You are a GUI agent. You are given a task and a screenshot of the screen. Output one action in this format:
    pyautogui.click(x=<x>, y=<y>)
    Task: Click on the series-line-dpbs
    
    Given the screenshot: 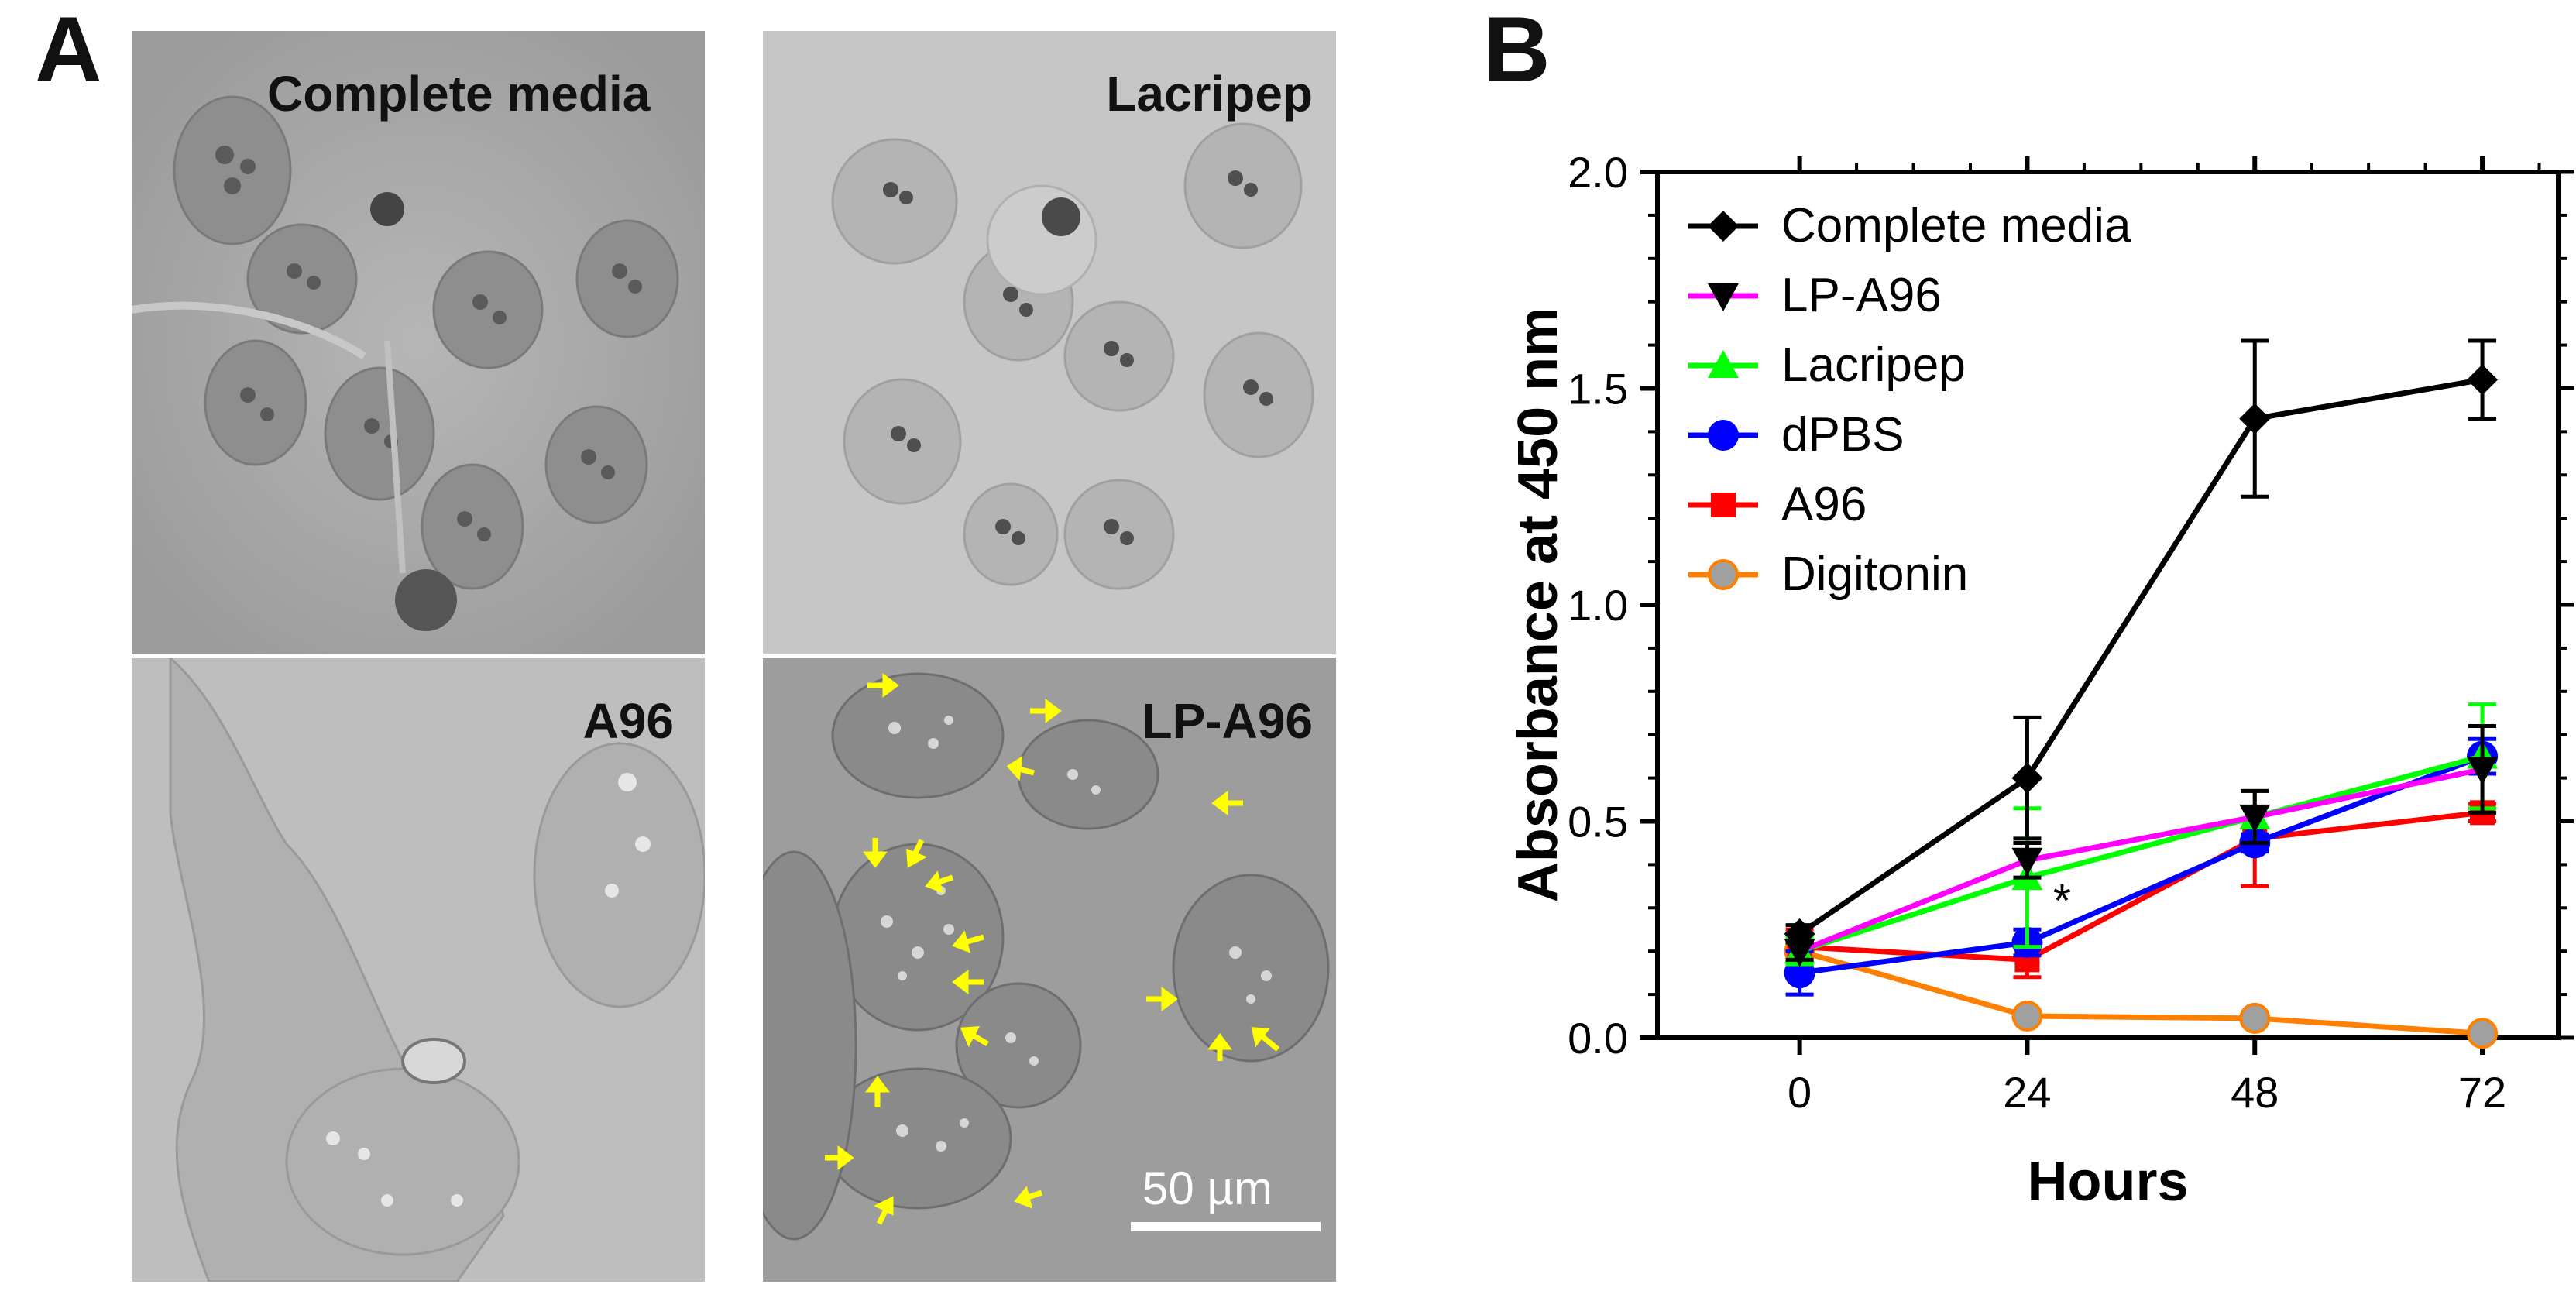 What is the action you would take?
    pyautogui.click(x=2141, y=865)
    